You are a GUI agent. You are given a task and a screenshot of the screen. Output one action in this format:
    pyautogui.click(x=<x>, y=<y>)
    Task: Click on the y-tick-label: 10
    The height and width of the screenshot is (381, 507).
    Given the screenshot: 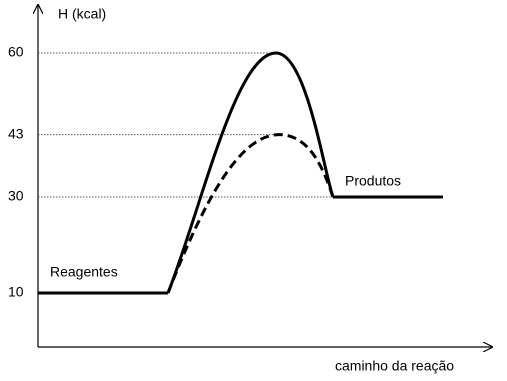 What is the action you would take?
    pyautogui.click(x=16, y=292)
    